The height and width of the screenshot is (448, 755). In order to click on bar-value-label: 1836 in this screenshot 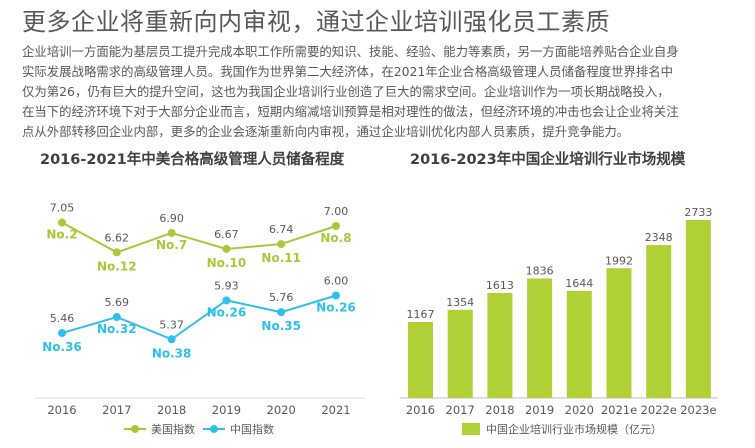, I will do `click(540, 270)`.